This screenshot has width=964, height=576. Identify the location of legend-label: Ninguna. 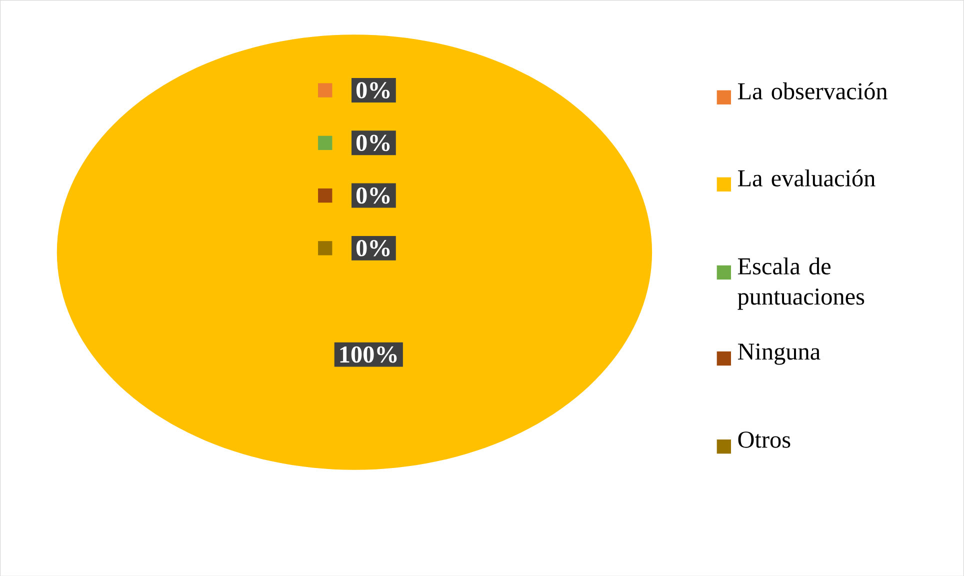
(779, 354).